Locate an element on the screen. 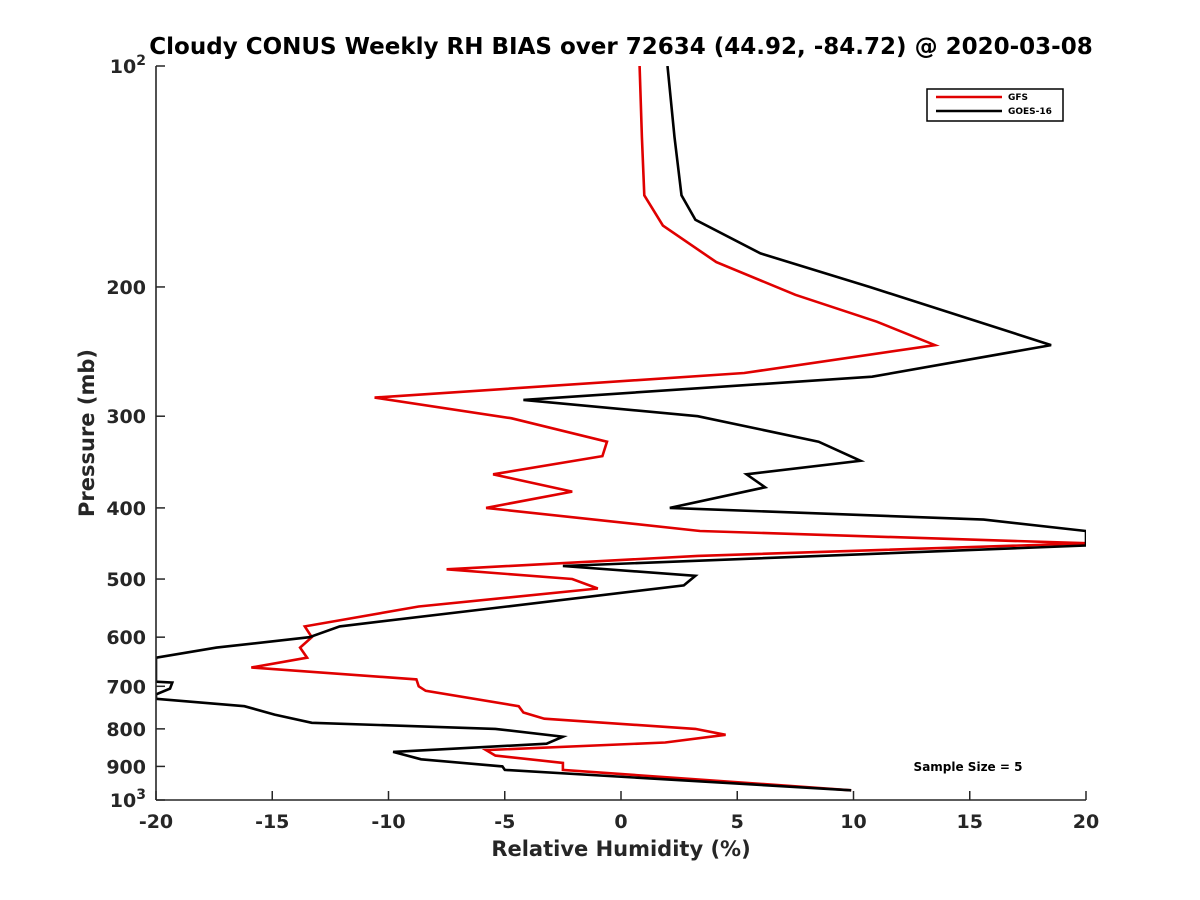 Image resolution: width=1200 pixels, height=900 pixels. x-tick-label: -20 is located at coordinates (156, 822).